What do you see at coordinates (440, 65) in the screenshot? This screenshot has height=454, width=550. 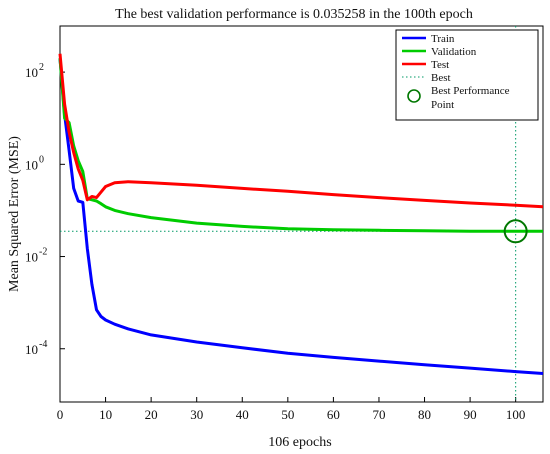 I see `legend-test-label: Test` at bounding box center [440, 65].